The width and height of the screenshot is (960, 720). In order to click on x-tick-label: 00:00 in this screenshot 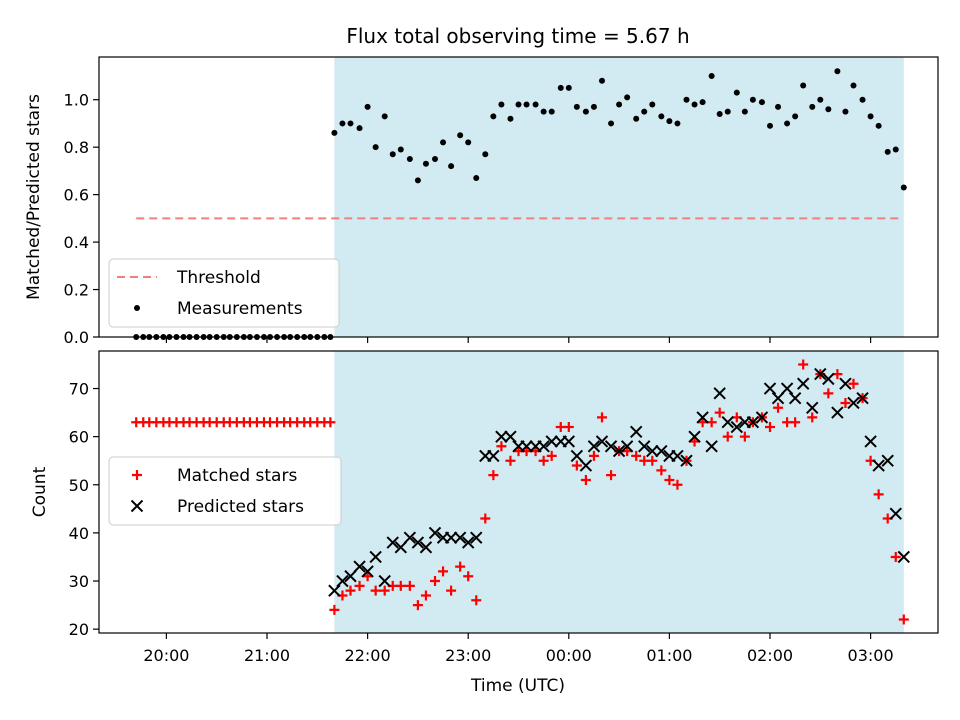, I will do `click(569, 655)`.